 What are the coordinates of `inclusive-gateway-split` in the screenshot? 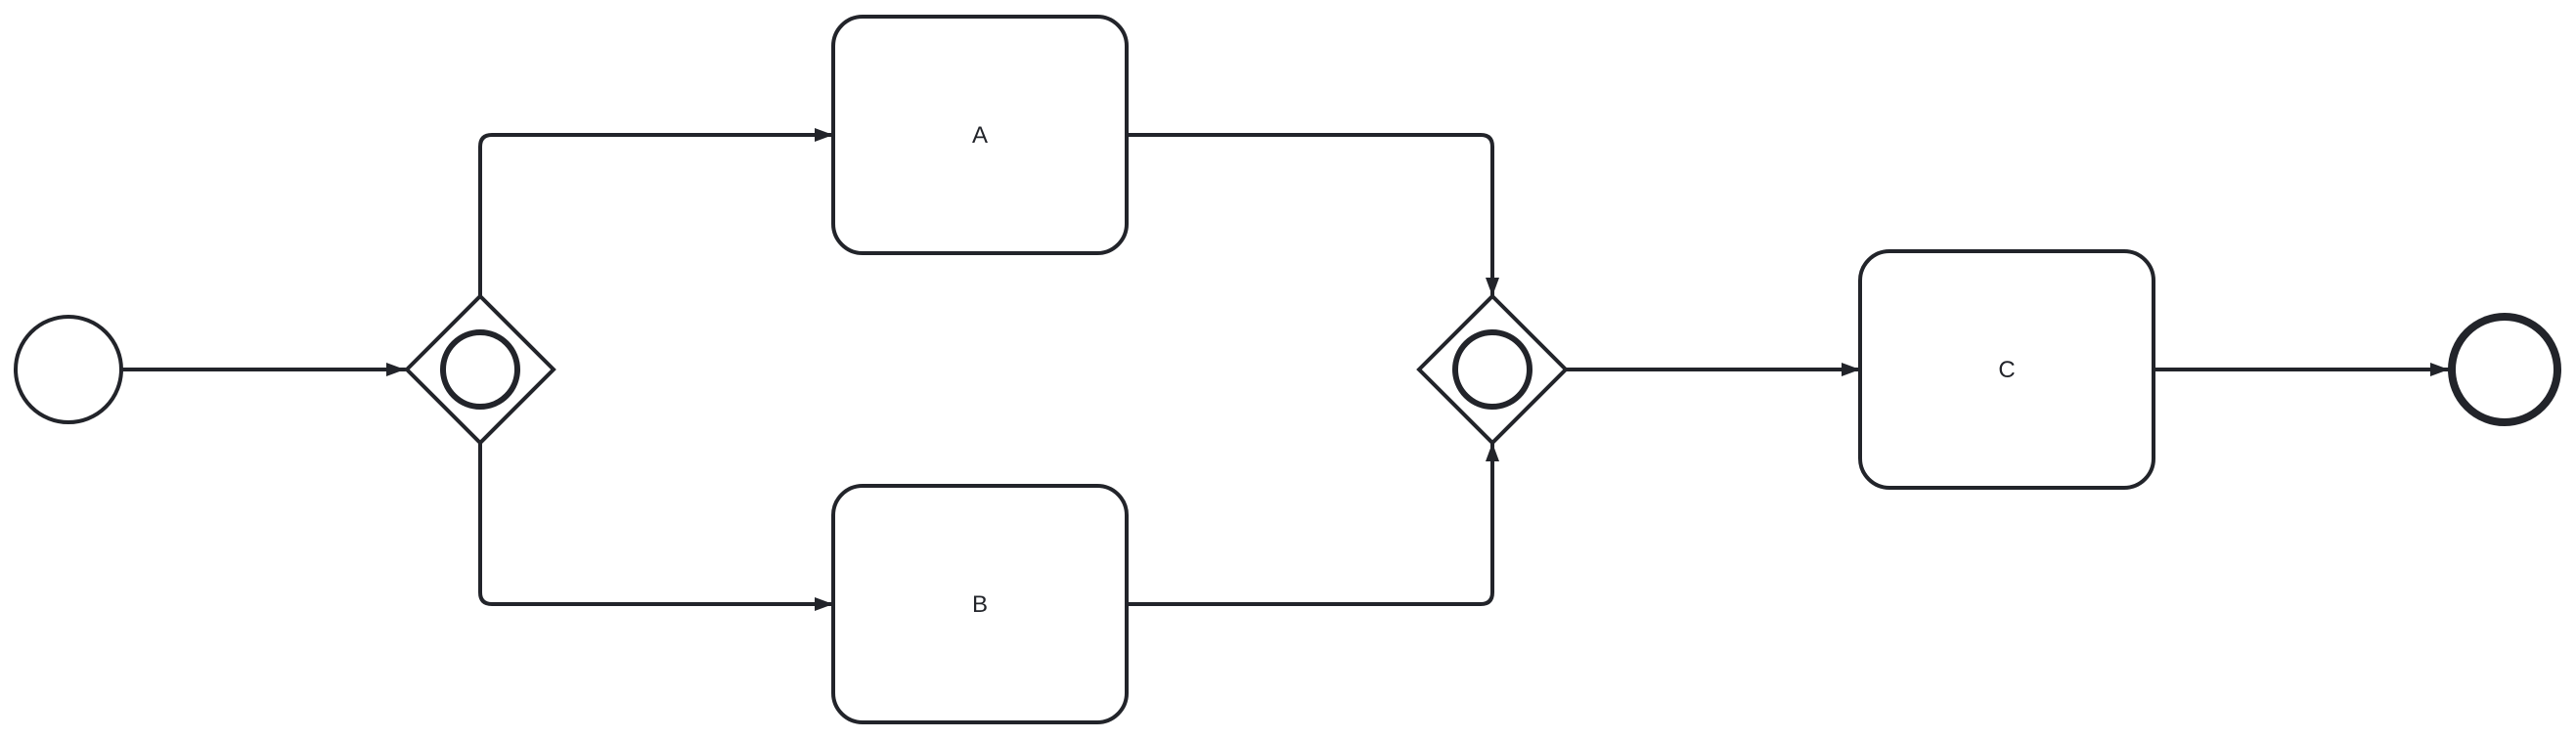 It's located at (480, 369).